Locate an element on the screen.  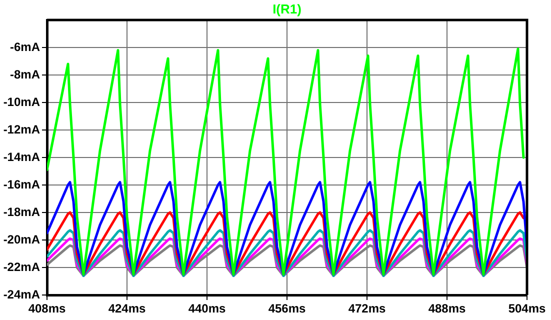
y-tick-label: -10mA is located at coordinates (21, 101).